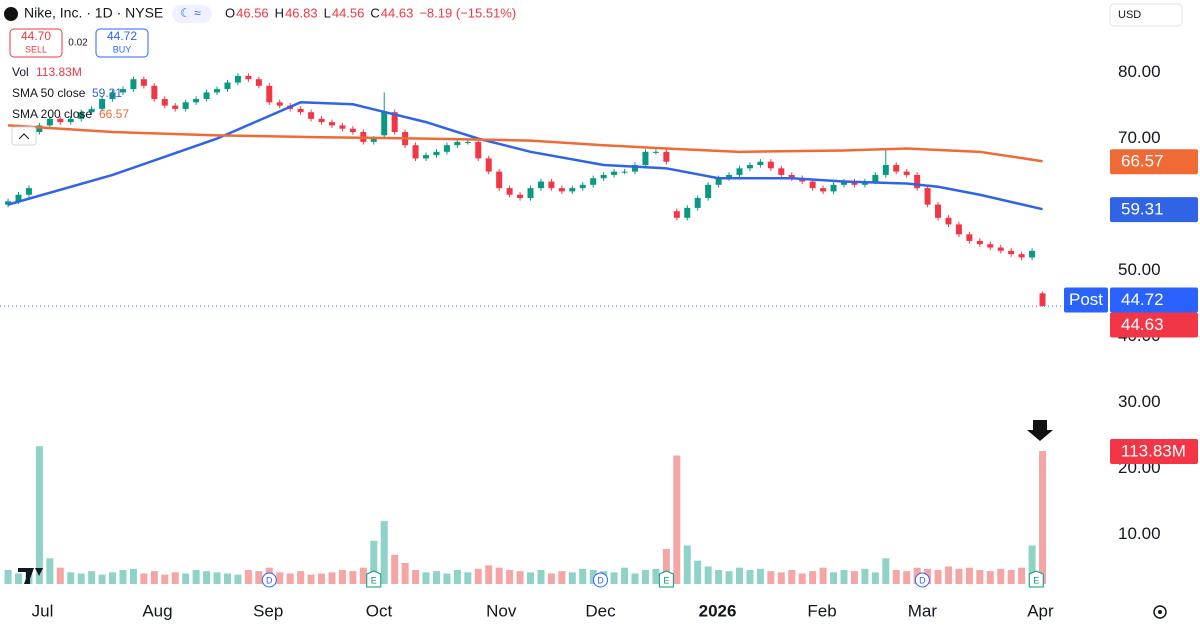 This screenshot has height=625, width=1200. I want to click on sma-price-tag-bg, so click(1154, 210).